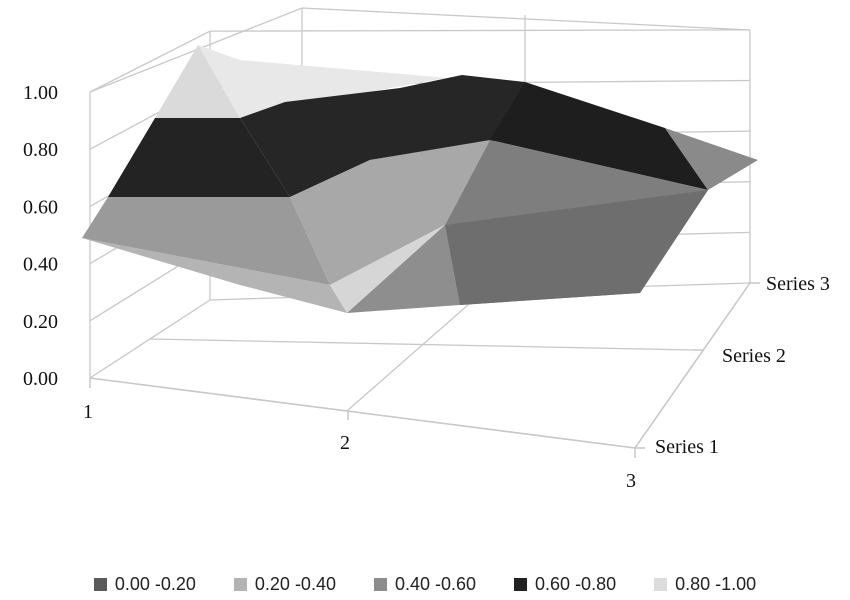  What do you see at coordinates (687, 447) in the screenshot?
I see `series-label-1: Series 1` at bounding box center [687, 447].